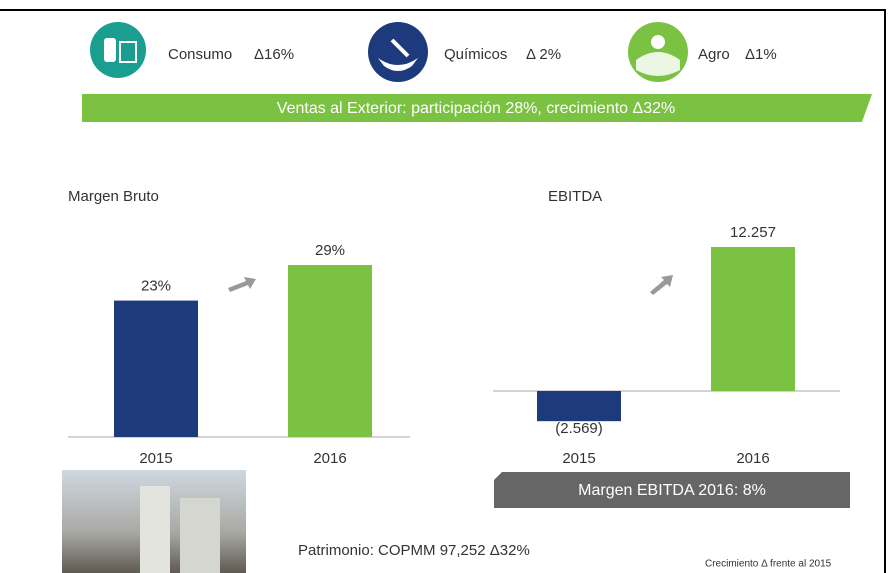 The height and width of the screenshot is (573, 889). Describe the element at coordinates (579, 428) in the screenshot. I see `value-label: (2.569)` at that location.